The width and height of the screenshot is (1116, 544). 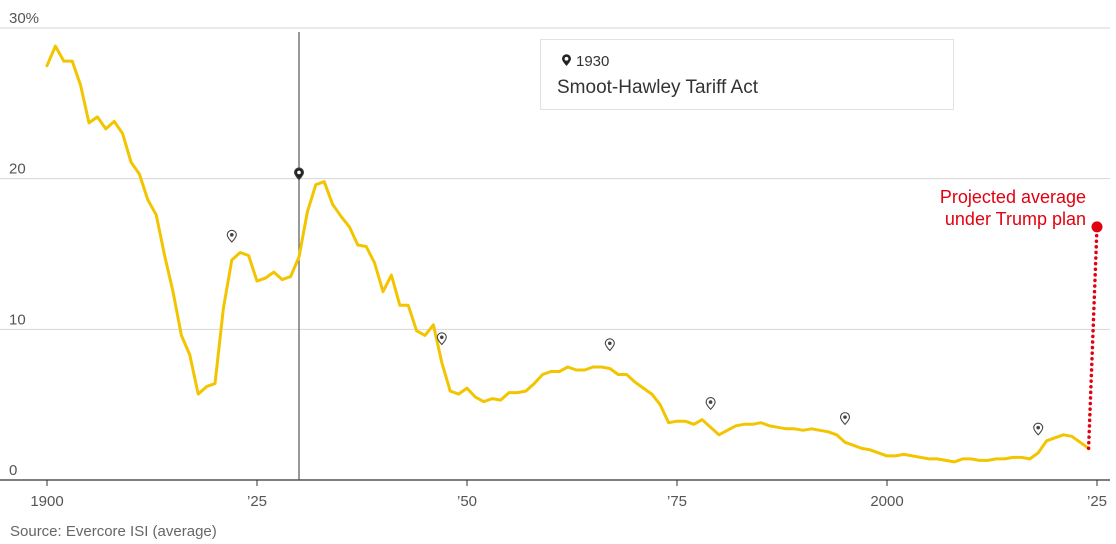 I want to click on x-tick-label: 1900, so click(x=46, y=501).